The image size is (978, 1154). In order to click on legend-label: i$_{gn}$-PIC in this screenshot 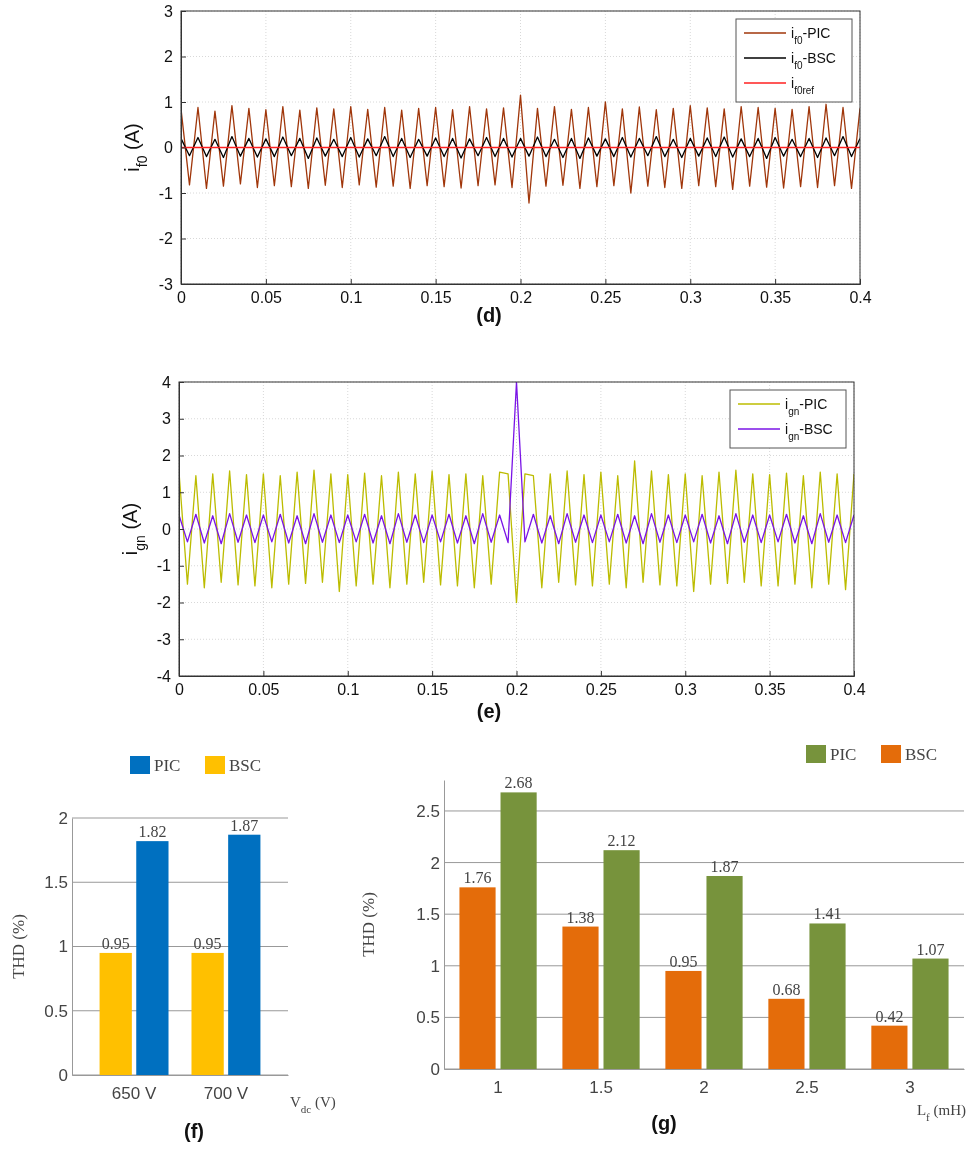, I will do `click(806, 406)`.